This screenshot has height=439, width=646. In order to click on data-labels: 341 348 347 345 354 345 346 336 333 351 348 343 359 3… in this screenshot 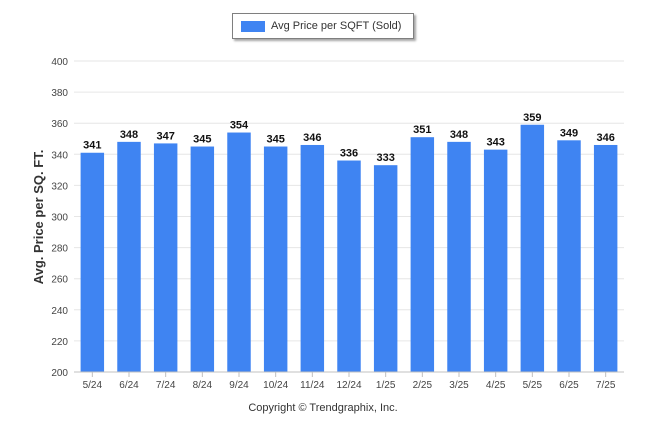, I will do `click(349, 138)`.